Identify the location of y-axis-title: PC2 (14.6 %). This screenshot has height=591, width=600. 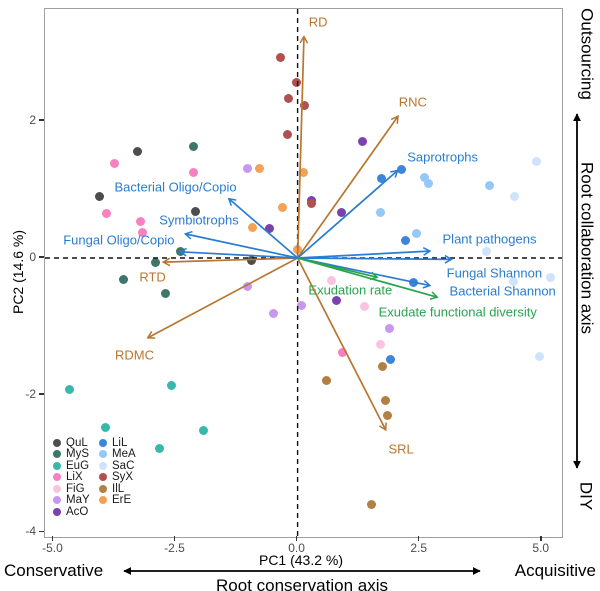
(18, 272).